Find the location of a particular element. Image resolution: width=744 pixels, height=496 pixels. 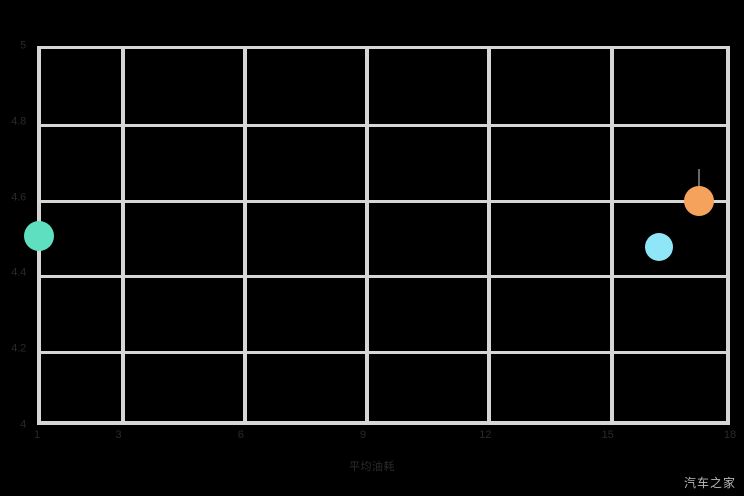

x-axis-title: 平均油耗 is located at coordinates (372, 467).